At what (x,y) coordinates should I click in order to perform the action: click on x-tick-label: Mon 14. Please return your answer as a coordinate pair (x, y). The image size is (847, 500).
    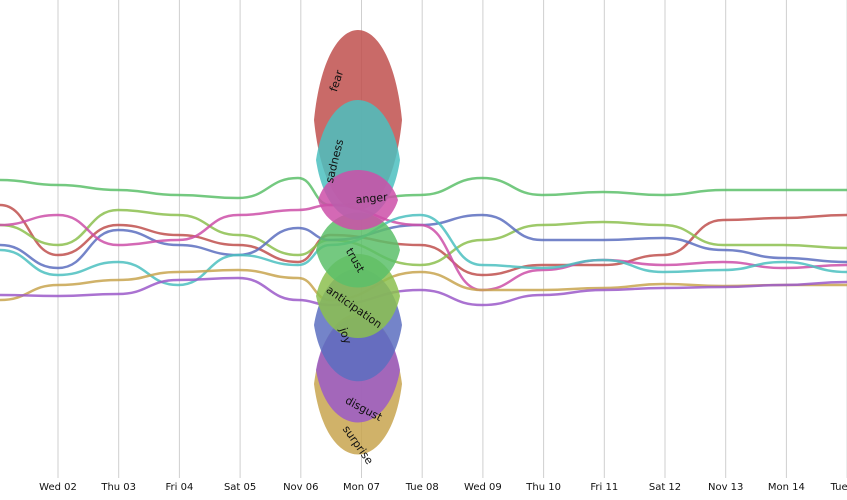
    Looking at the image, I should click on (786, 487).